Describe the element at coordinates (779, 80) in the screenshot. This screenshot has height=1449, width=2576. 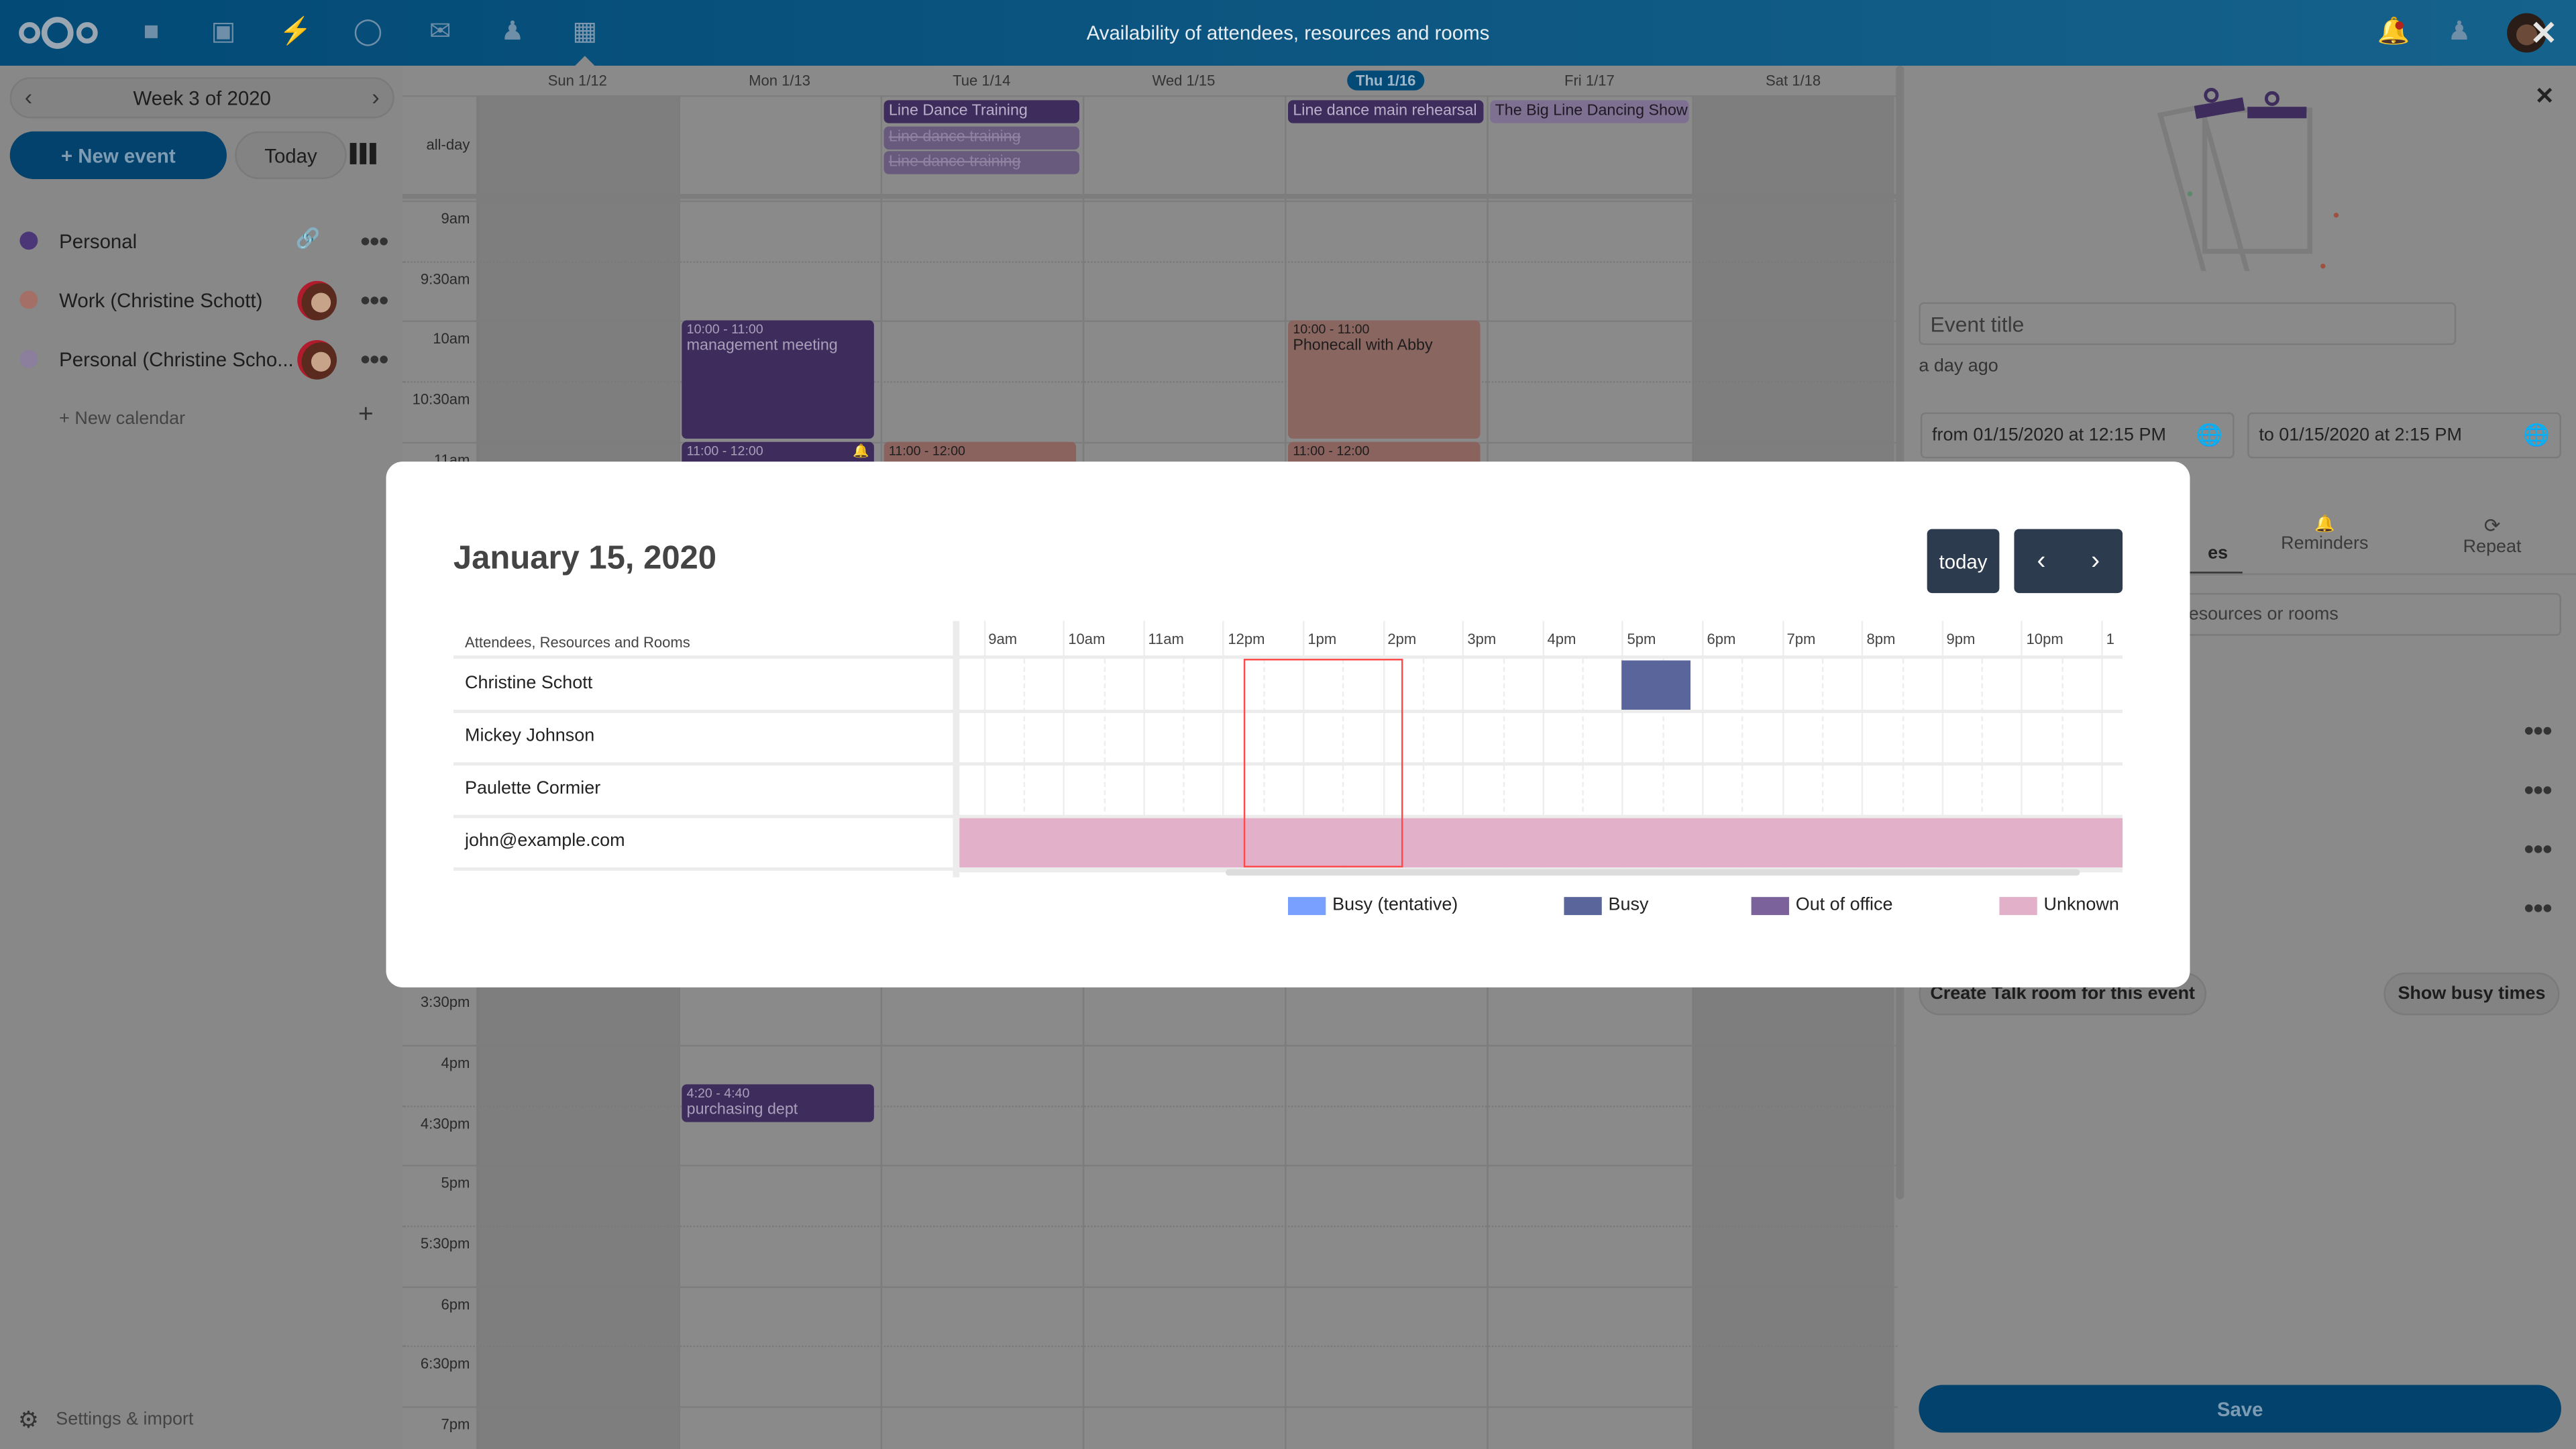
I see `day-header: Mon 1/13` at that location.